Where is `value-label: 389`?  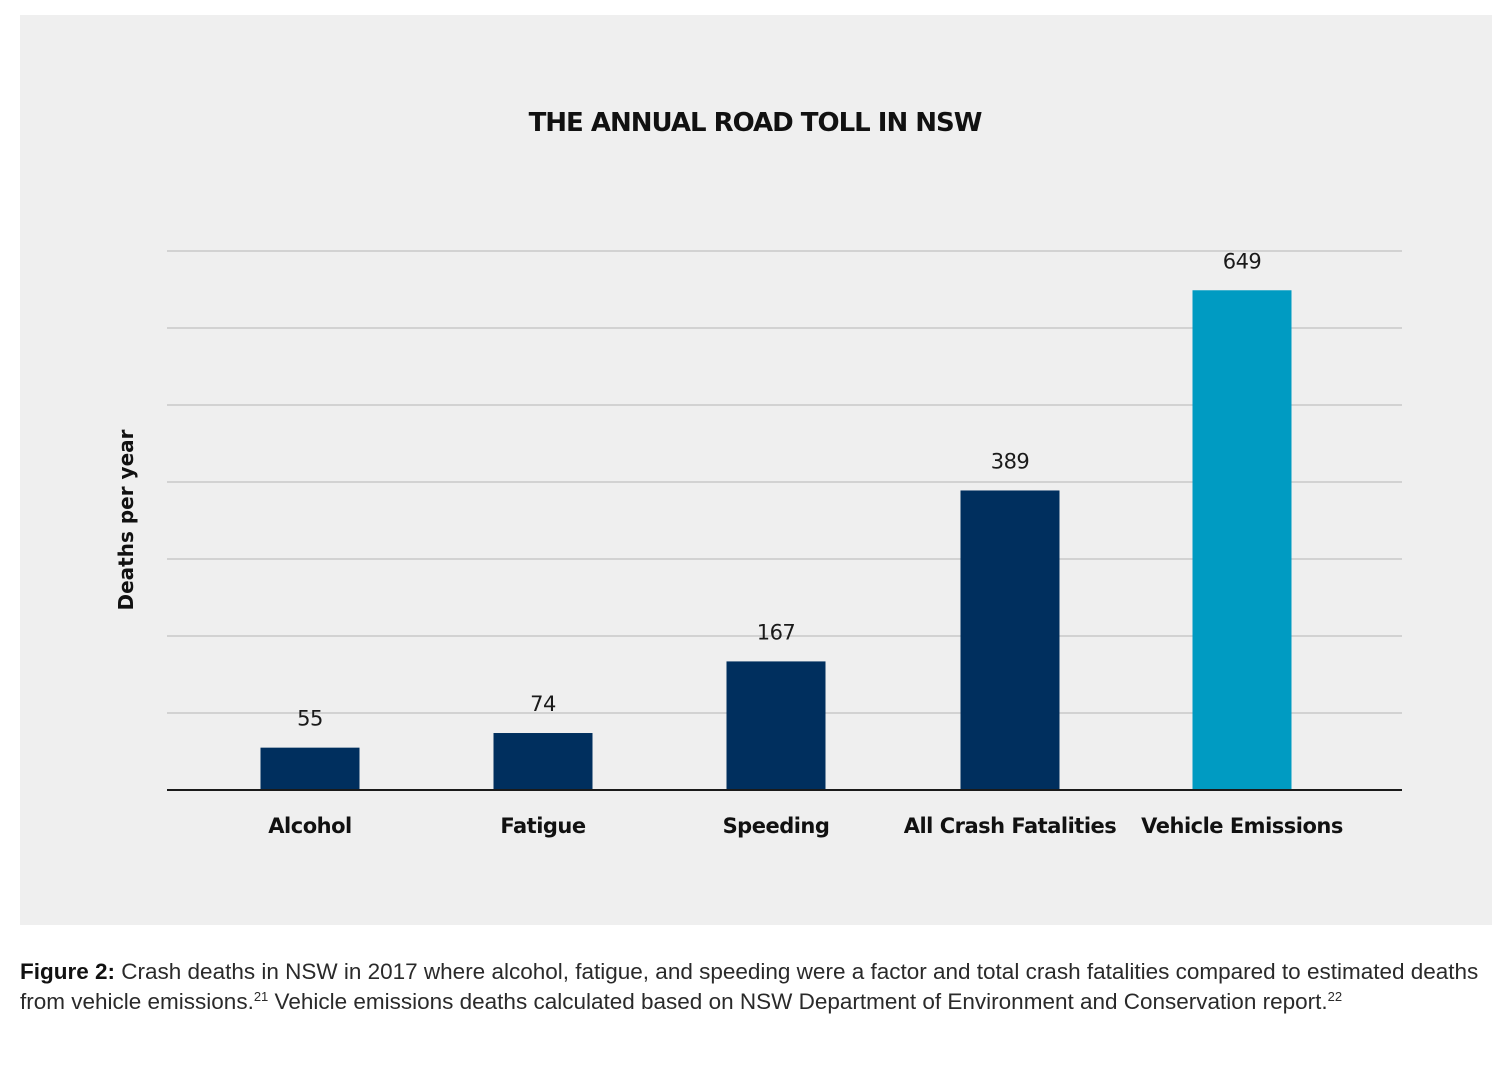
value-label: 389 is located at coordinates (1010, 461).